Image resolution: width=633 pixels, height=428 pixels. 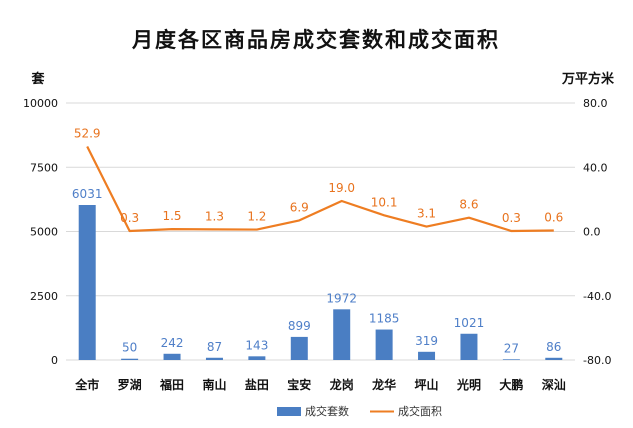 I want to click on line-value-label: 0.6, so click(x=553, y=218).